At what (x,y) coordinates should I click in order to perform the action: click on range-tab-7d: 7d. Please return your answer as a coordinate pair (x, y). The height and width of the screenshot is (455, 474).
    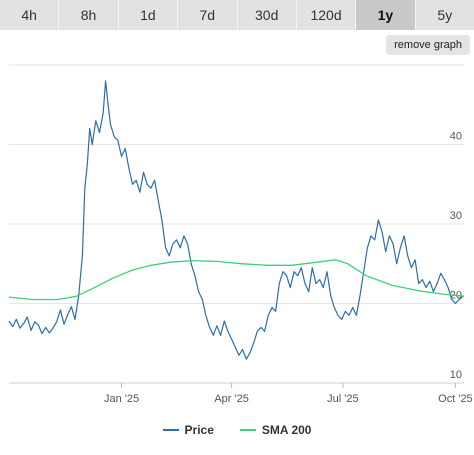
    Looking at the image, I should click on (208, 15).